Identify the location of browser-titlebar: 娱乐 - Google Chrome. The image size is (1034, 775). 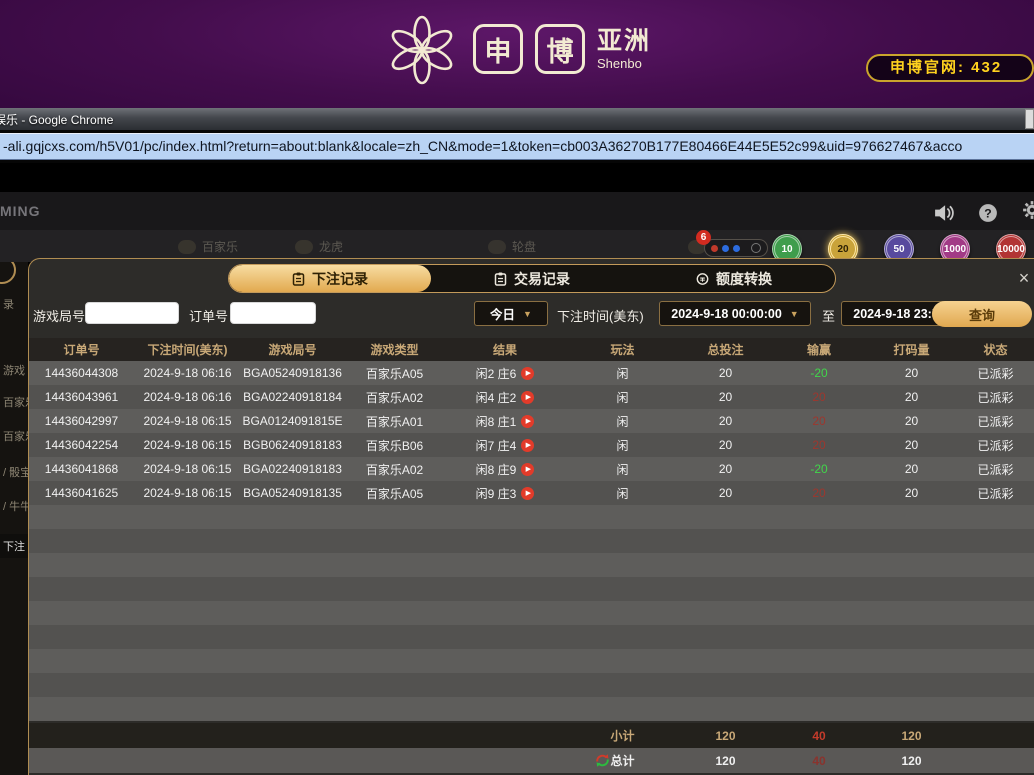
(517, 119).